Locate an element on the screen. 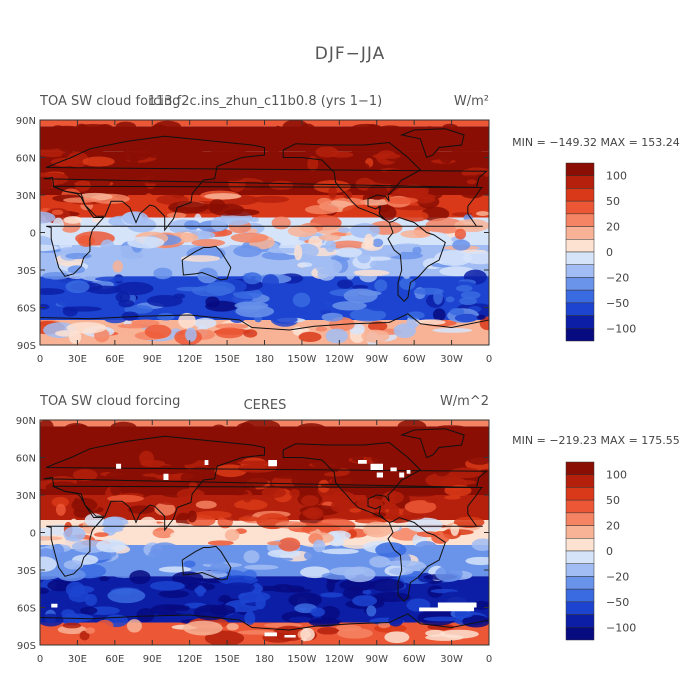 This screenshot has width=700, height=700. x-tick-label: 30W is located at coordinates (451, 659).